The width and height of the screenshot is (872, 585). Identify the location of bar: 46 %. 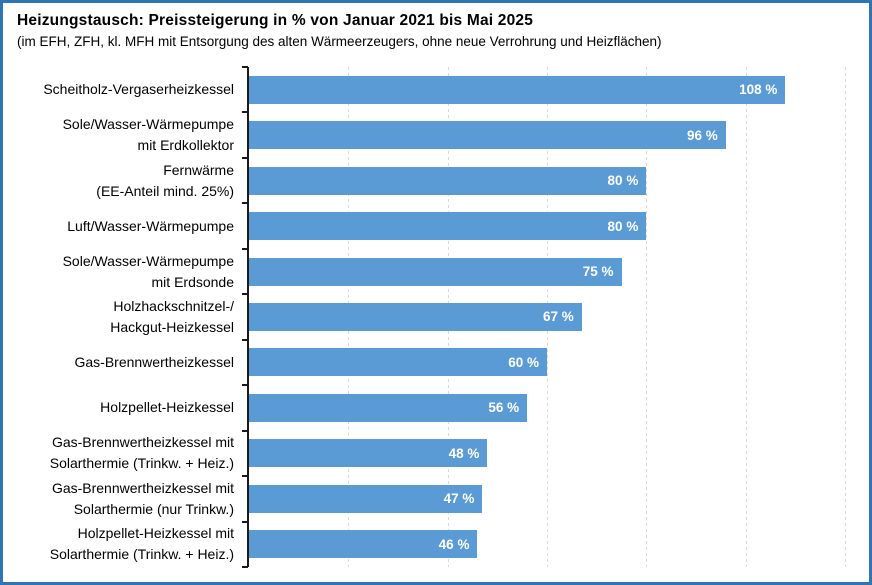
(363, 544).